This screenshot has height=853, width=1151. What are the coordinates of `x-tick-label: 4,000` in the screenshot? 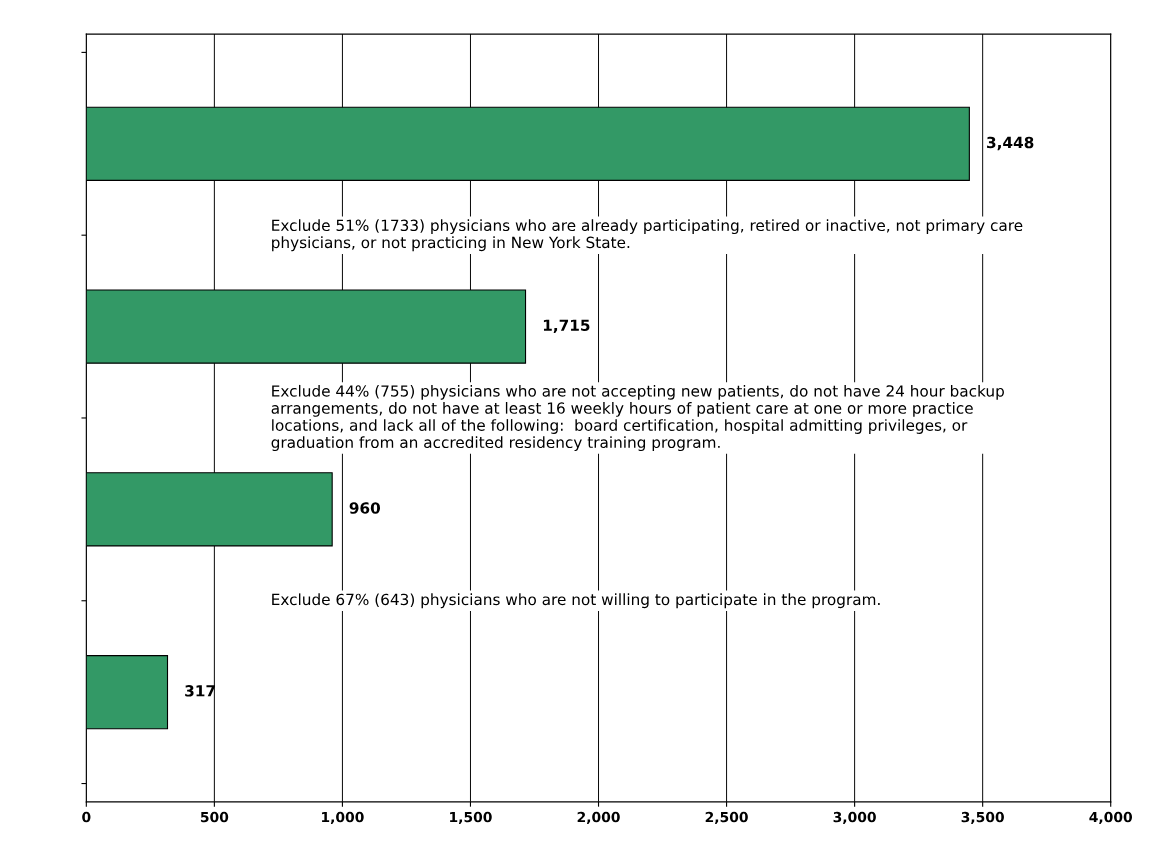 It's located at (1111, 818).